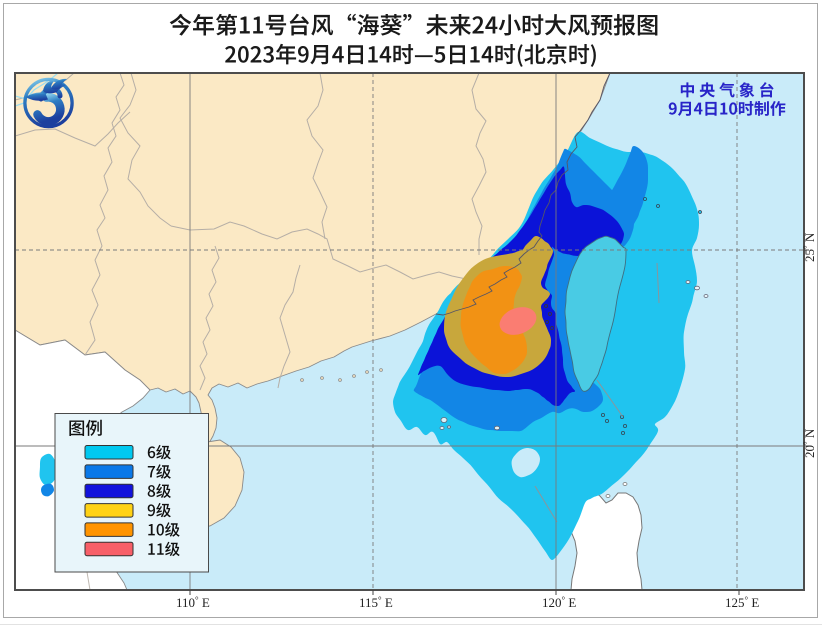 The image size is (822, 627). Describe the element at coordinates (742, 602) in the screenshot. I see `svg-text: 125° E` at that location.